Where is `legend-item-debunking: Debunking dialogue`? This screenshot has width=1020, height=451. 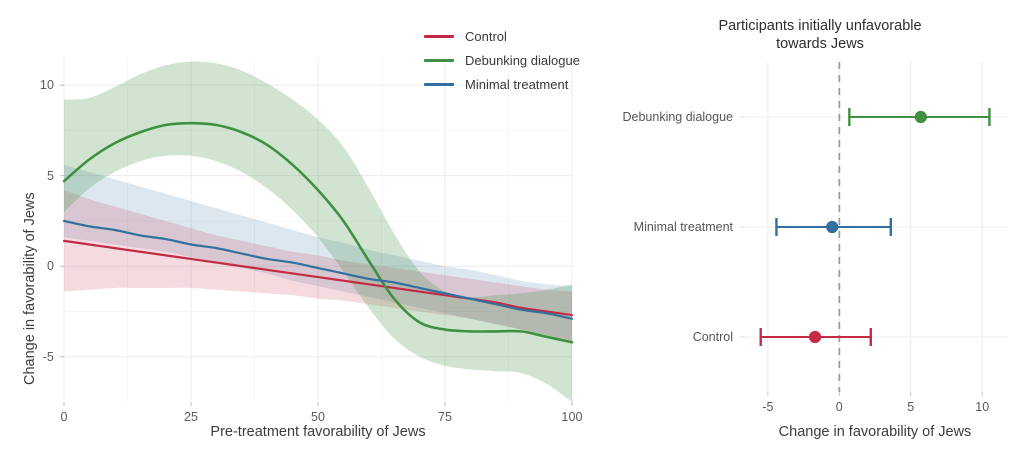 legend-item-debunking: Debunking dialogue is located at coordinates (502, 60).